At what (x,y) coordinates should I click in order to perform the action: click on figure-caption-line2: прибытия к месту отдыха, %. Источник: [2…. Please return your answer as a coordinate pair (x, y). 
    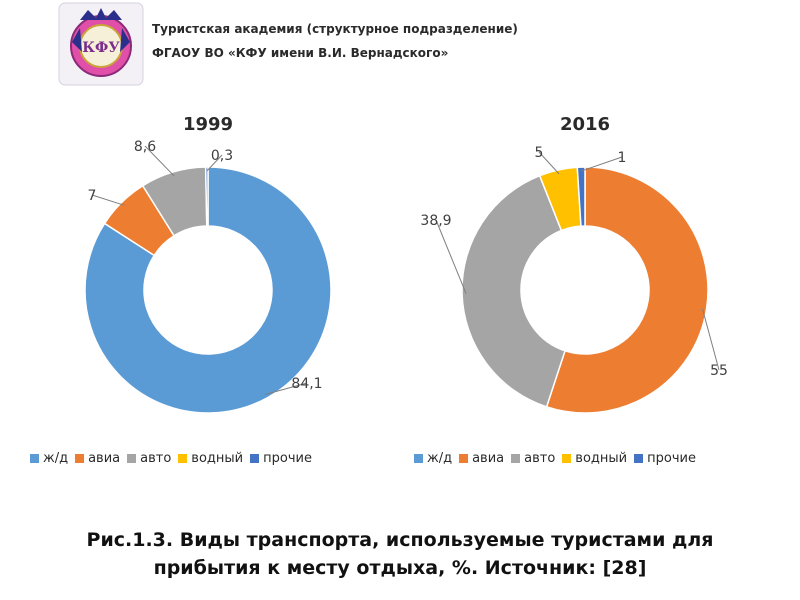
    Looking at the image, I should click on (400, 568).